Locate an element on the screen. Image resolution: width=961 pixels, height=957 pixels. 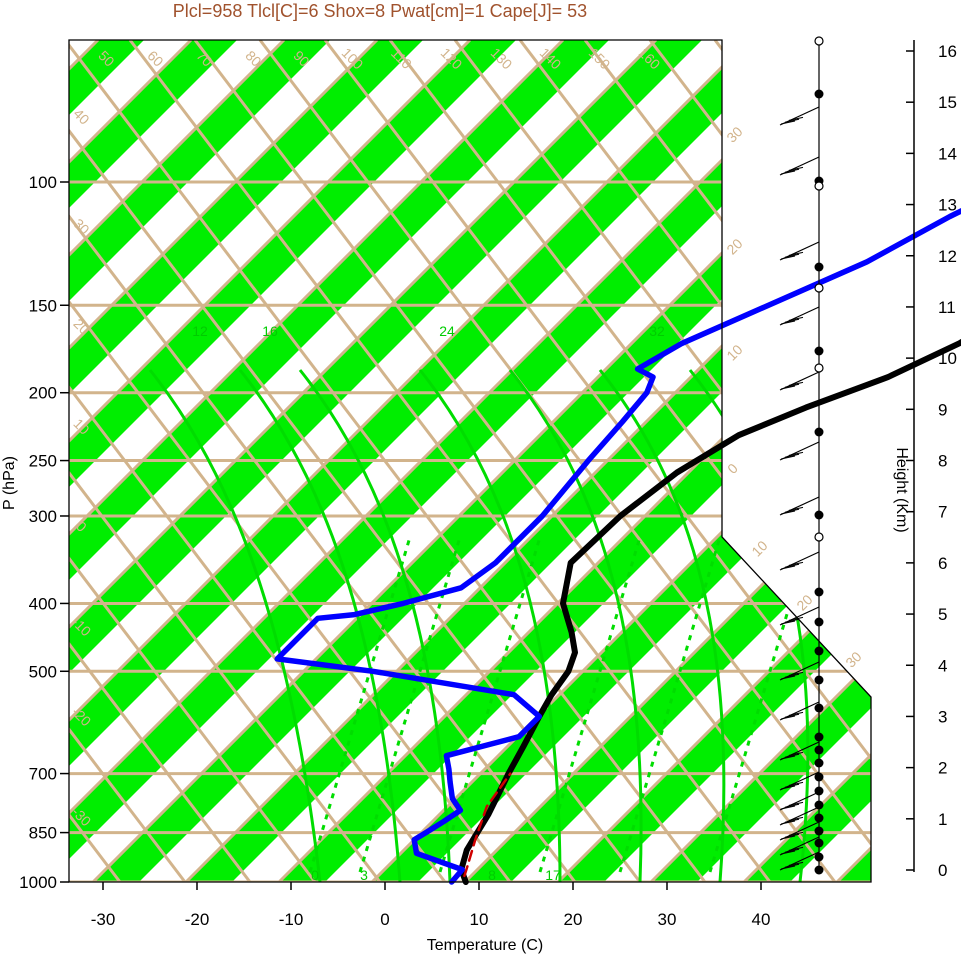
height-tick-label: 16 is located at coordinates (947, 51).